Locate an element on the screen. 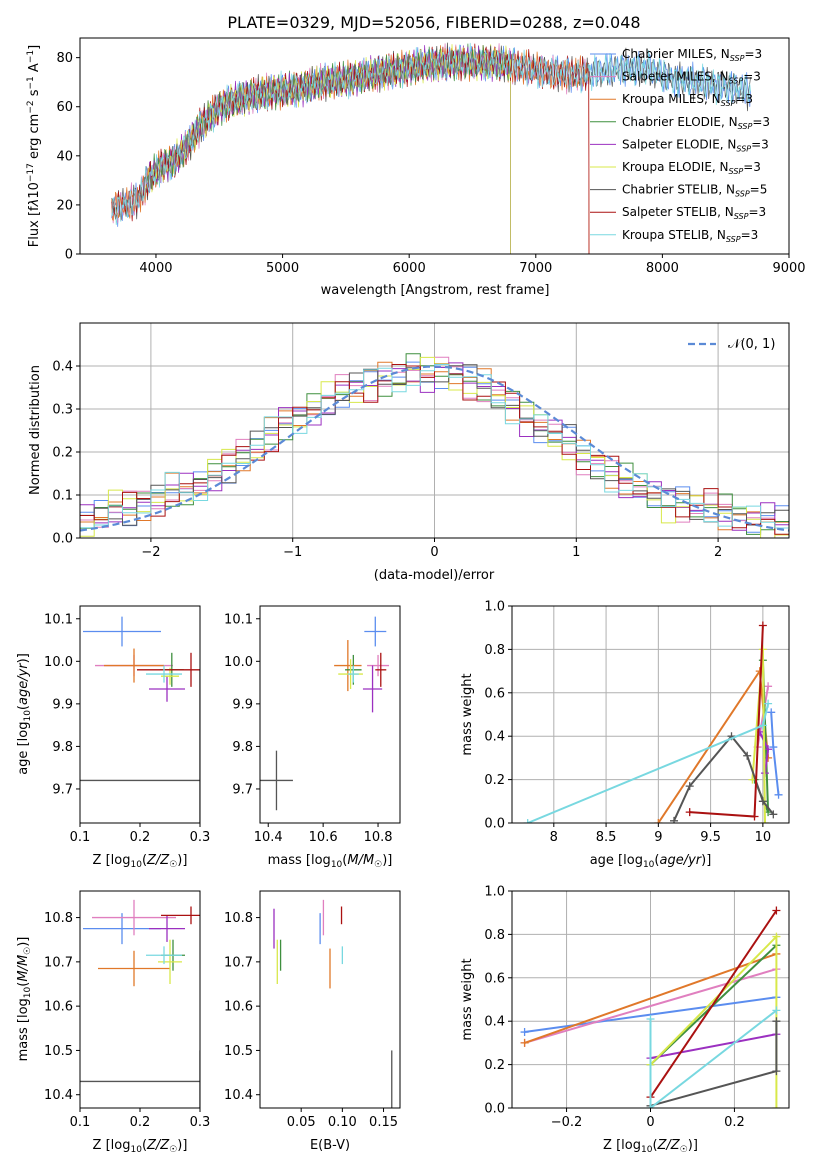  x-tick-label: 0.10 is located at coordinates (342, 1122).